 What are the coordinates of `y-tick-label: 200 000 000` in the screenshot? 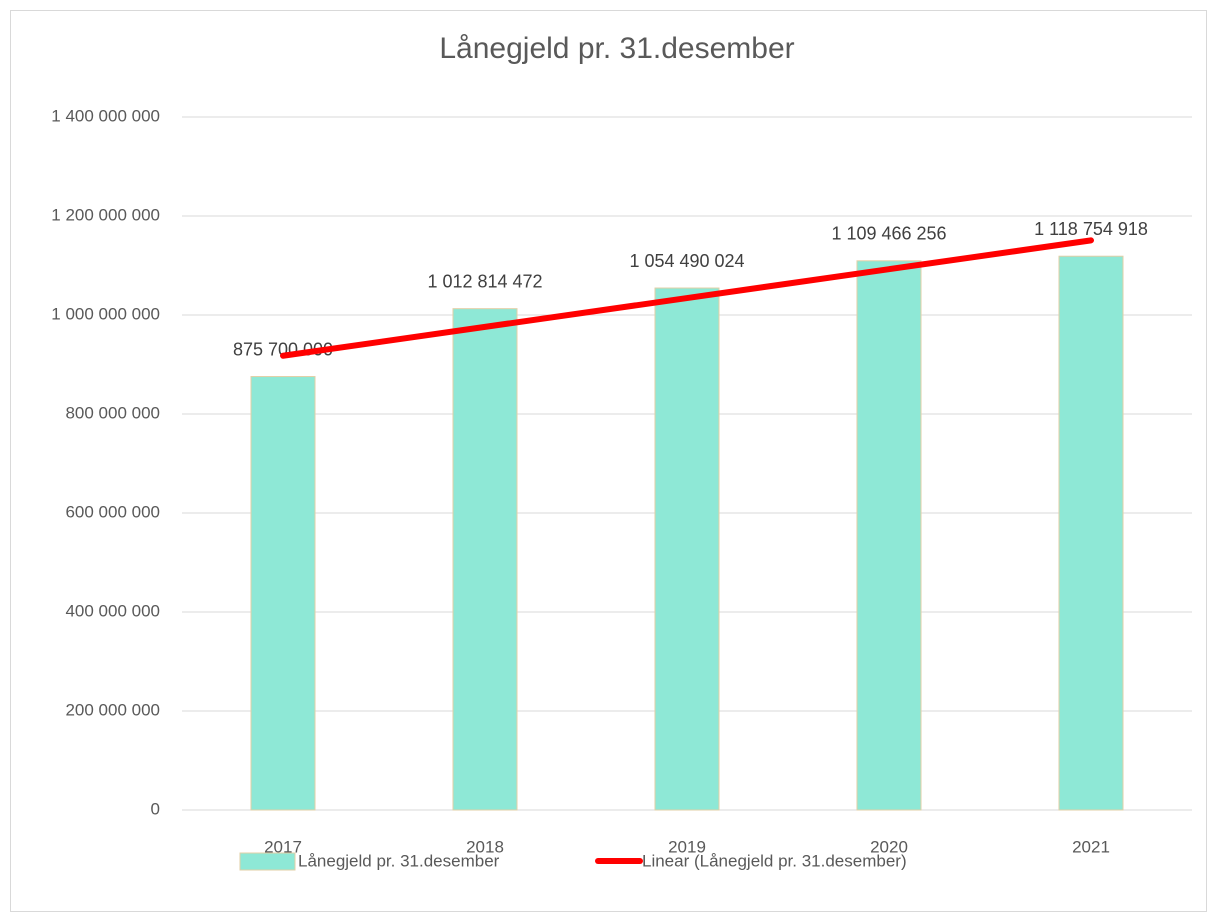 It's located at (112, 709).